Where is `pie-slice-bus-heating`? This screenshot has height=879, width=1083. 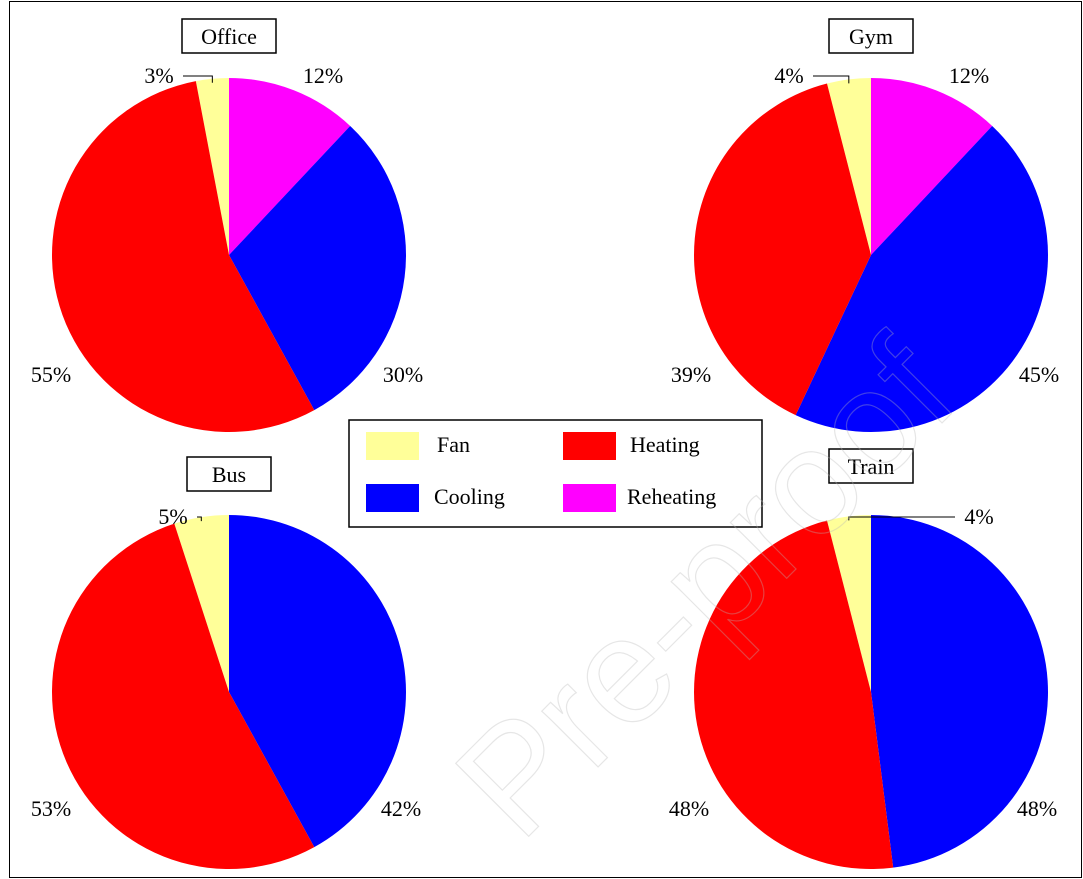 pie-slice-bus-heating is located at coordinates (183, 696).